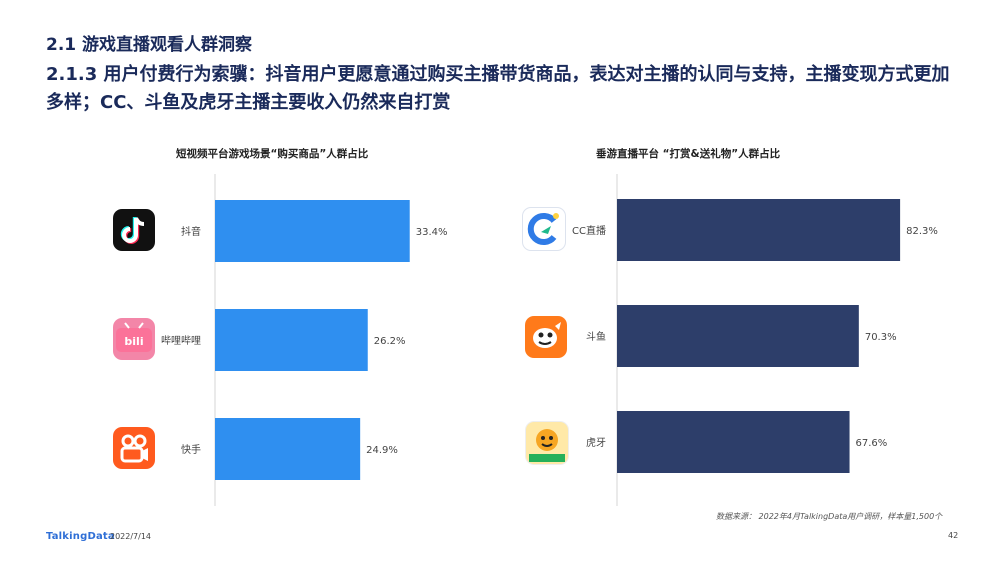  Describe the element at coordinates (149, 45) in the screenshot. I see `section-heading: 2.1 游戏直播观看人群洞察` at that location.